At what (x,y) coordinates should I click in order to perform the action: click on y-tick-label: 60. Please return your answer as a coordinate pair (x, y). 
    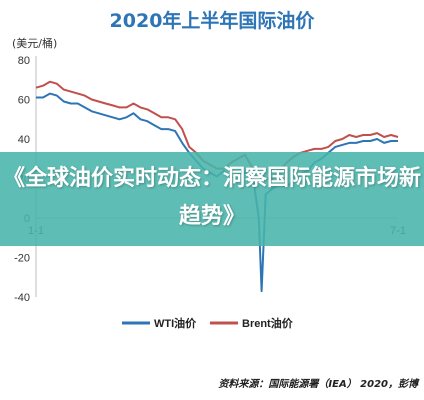
    Looking at the image, I should click on (24, 101).